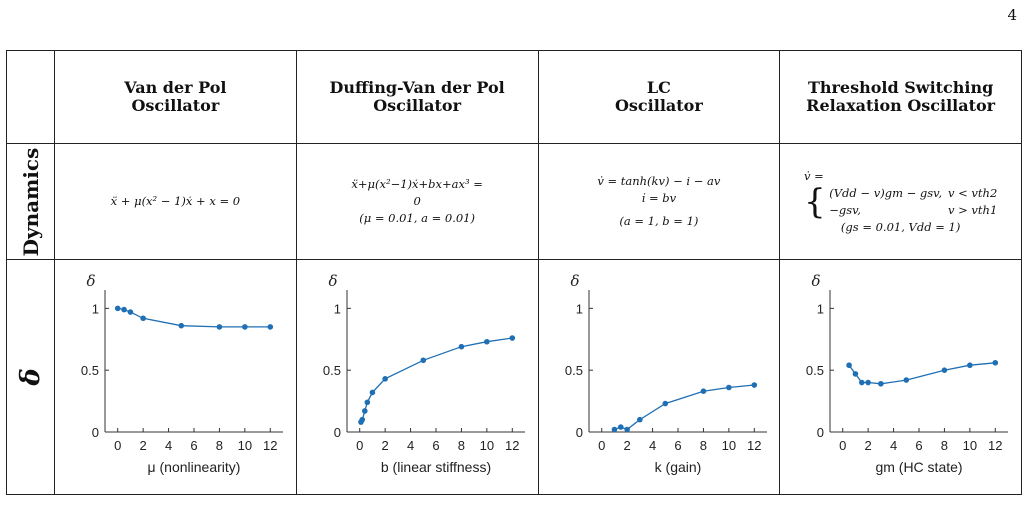 This screenshot has width=1029, height=518. What do you see at coordinates (901, 106) in the screenshot?
I see `header-line: Relaxation Oscillator` at bounding box center [901, 106].